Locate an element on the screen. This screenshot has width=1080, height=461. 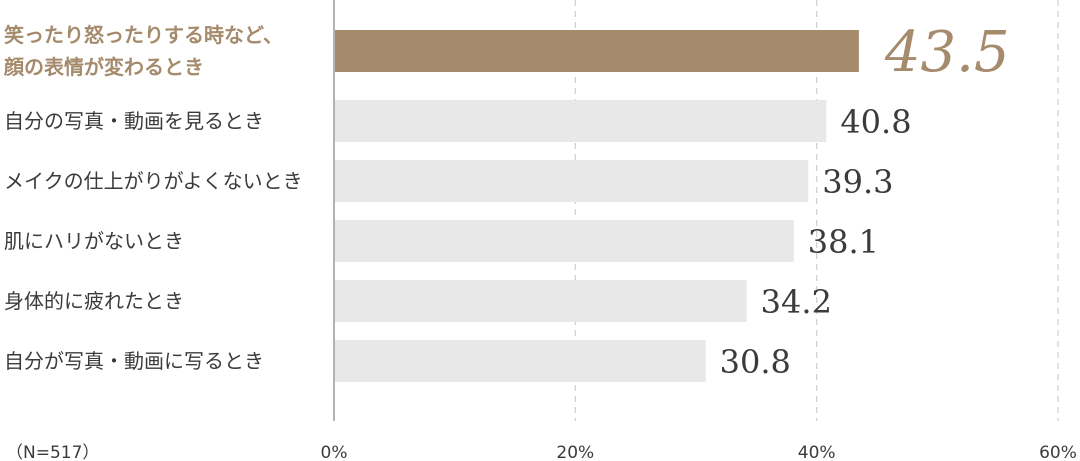
value-label-5: 30.8 is located at coordinates (755, 362).